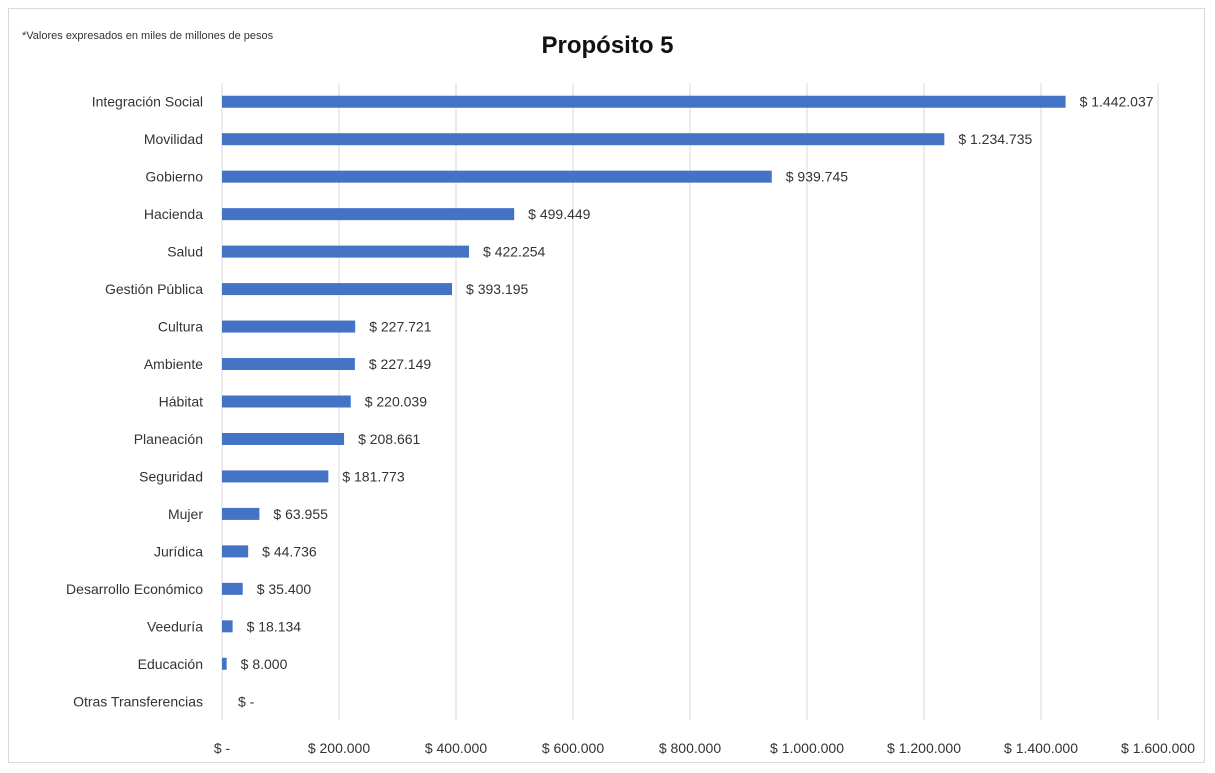 The image size is (1215, 773). Describe the element at coordinates (168, 439) in the screenshot. I see `category-label: Planeación` at that location.